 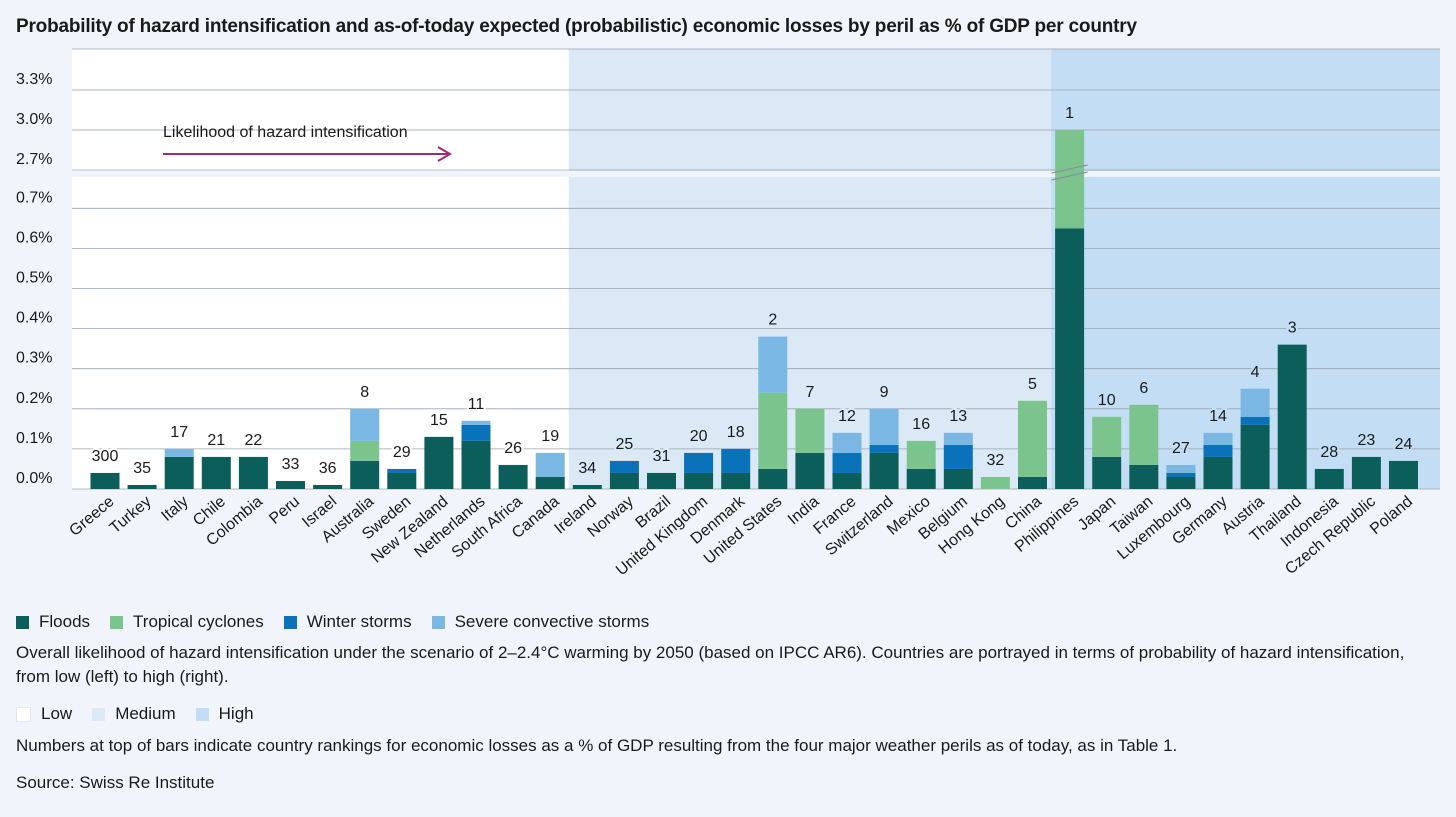 I want to click on bar-hong-kong-tropical-cyclones, so click(x=995, y=482).